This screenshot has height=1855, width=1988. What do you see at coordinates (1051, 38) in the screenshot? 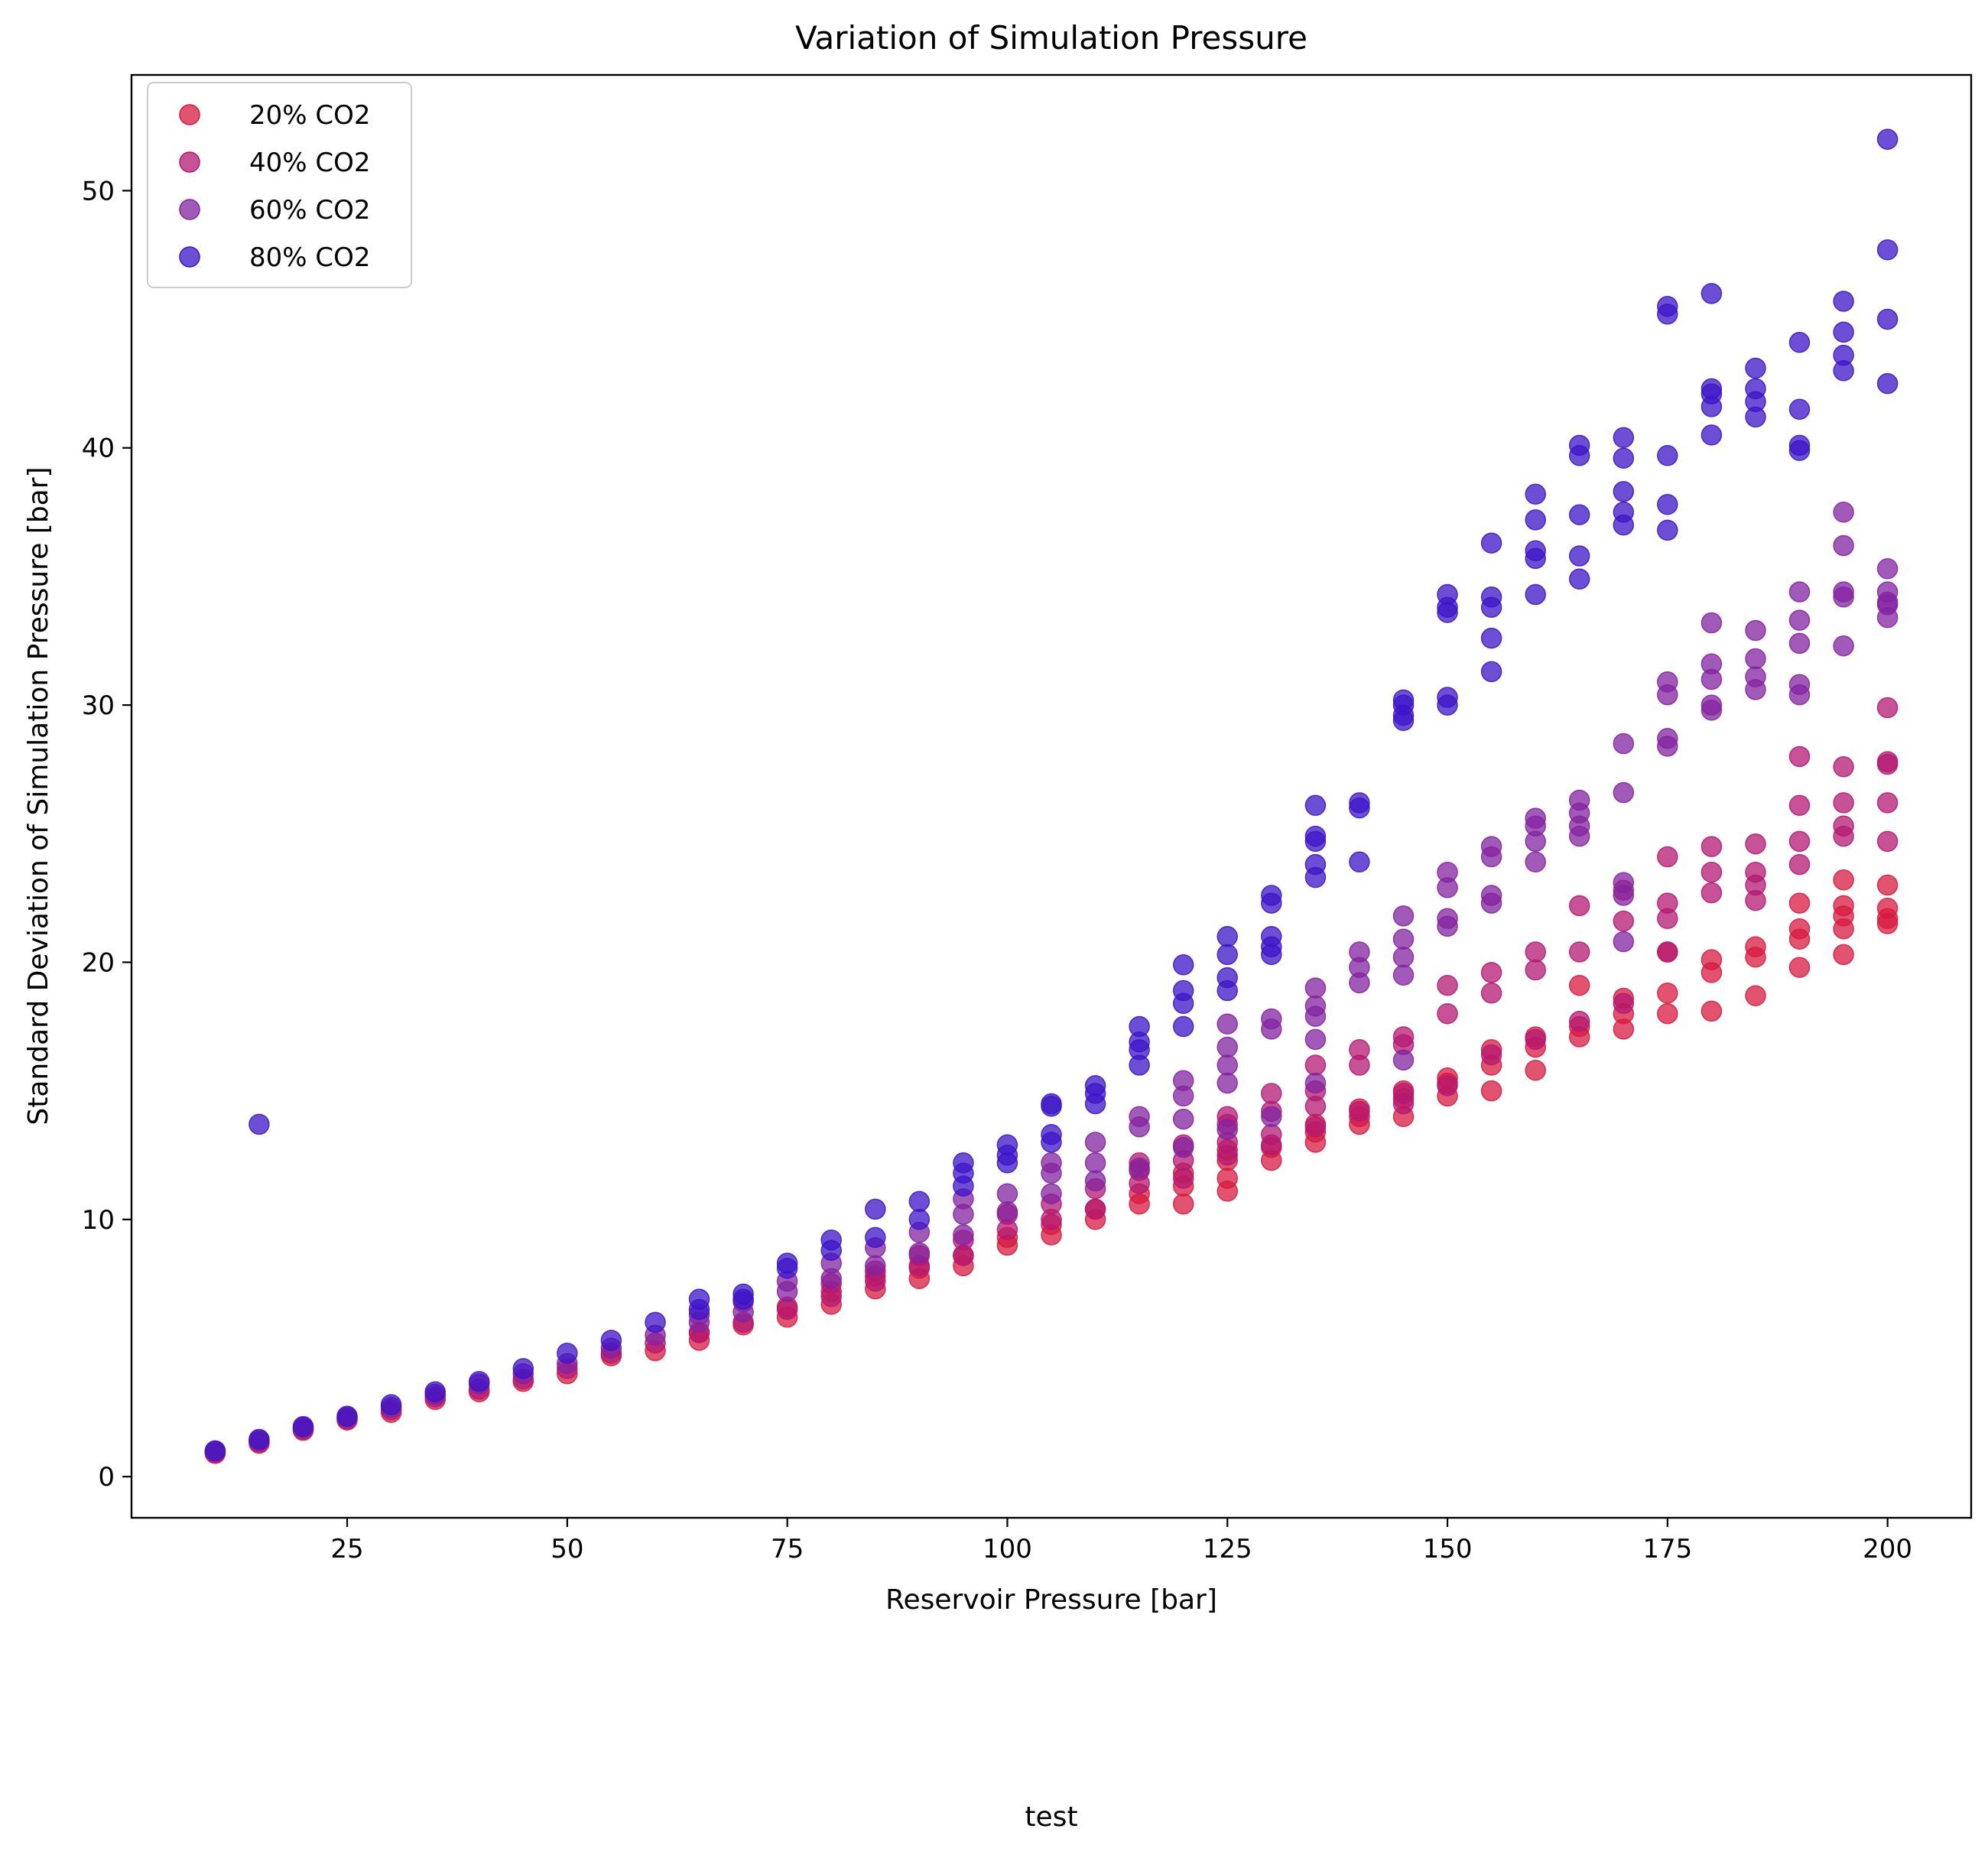
I see `chart-title: Variation of Simulation Pressure` at bounding box center [1051, 38].